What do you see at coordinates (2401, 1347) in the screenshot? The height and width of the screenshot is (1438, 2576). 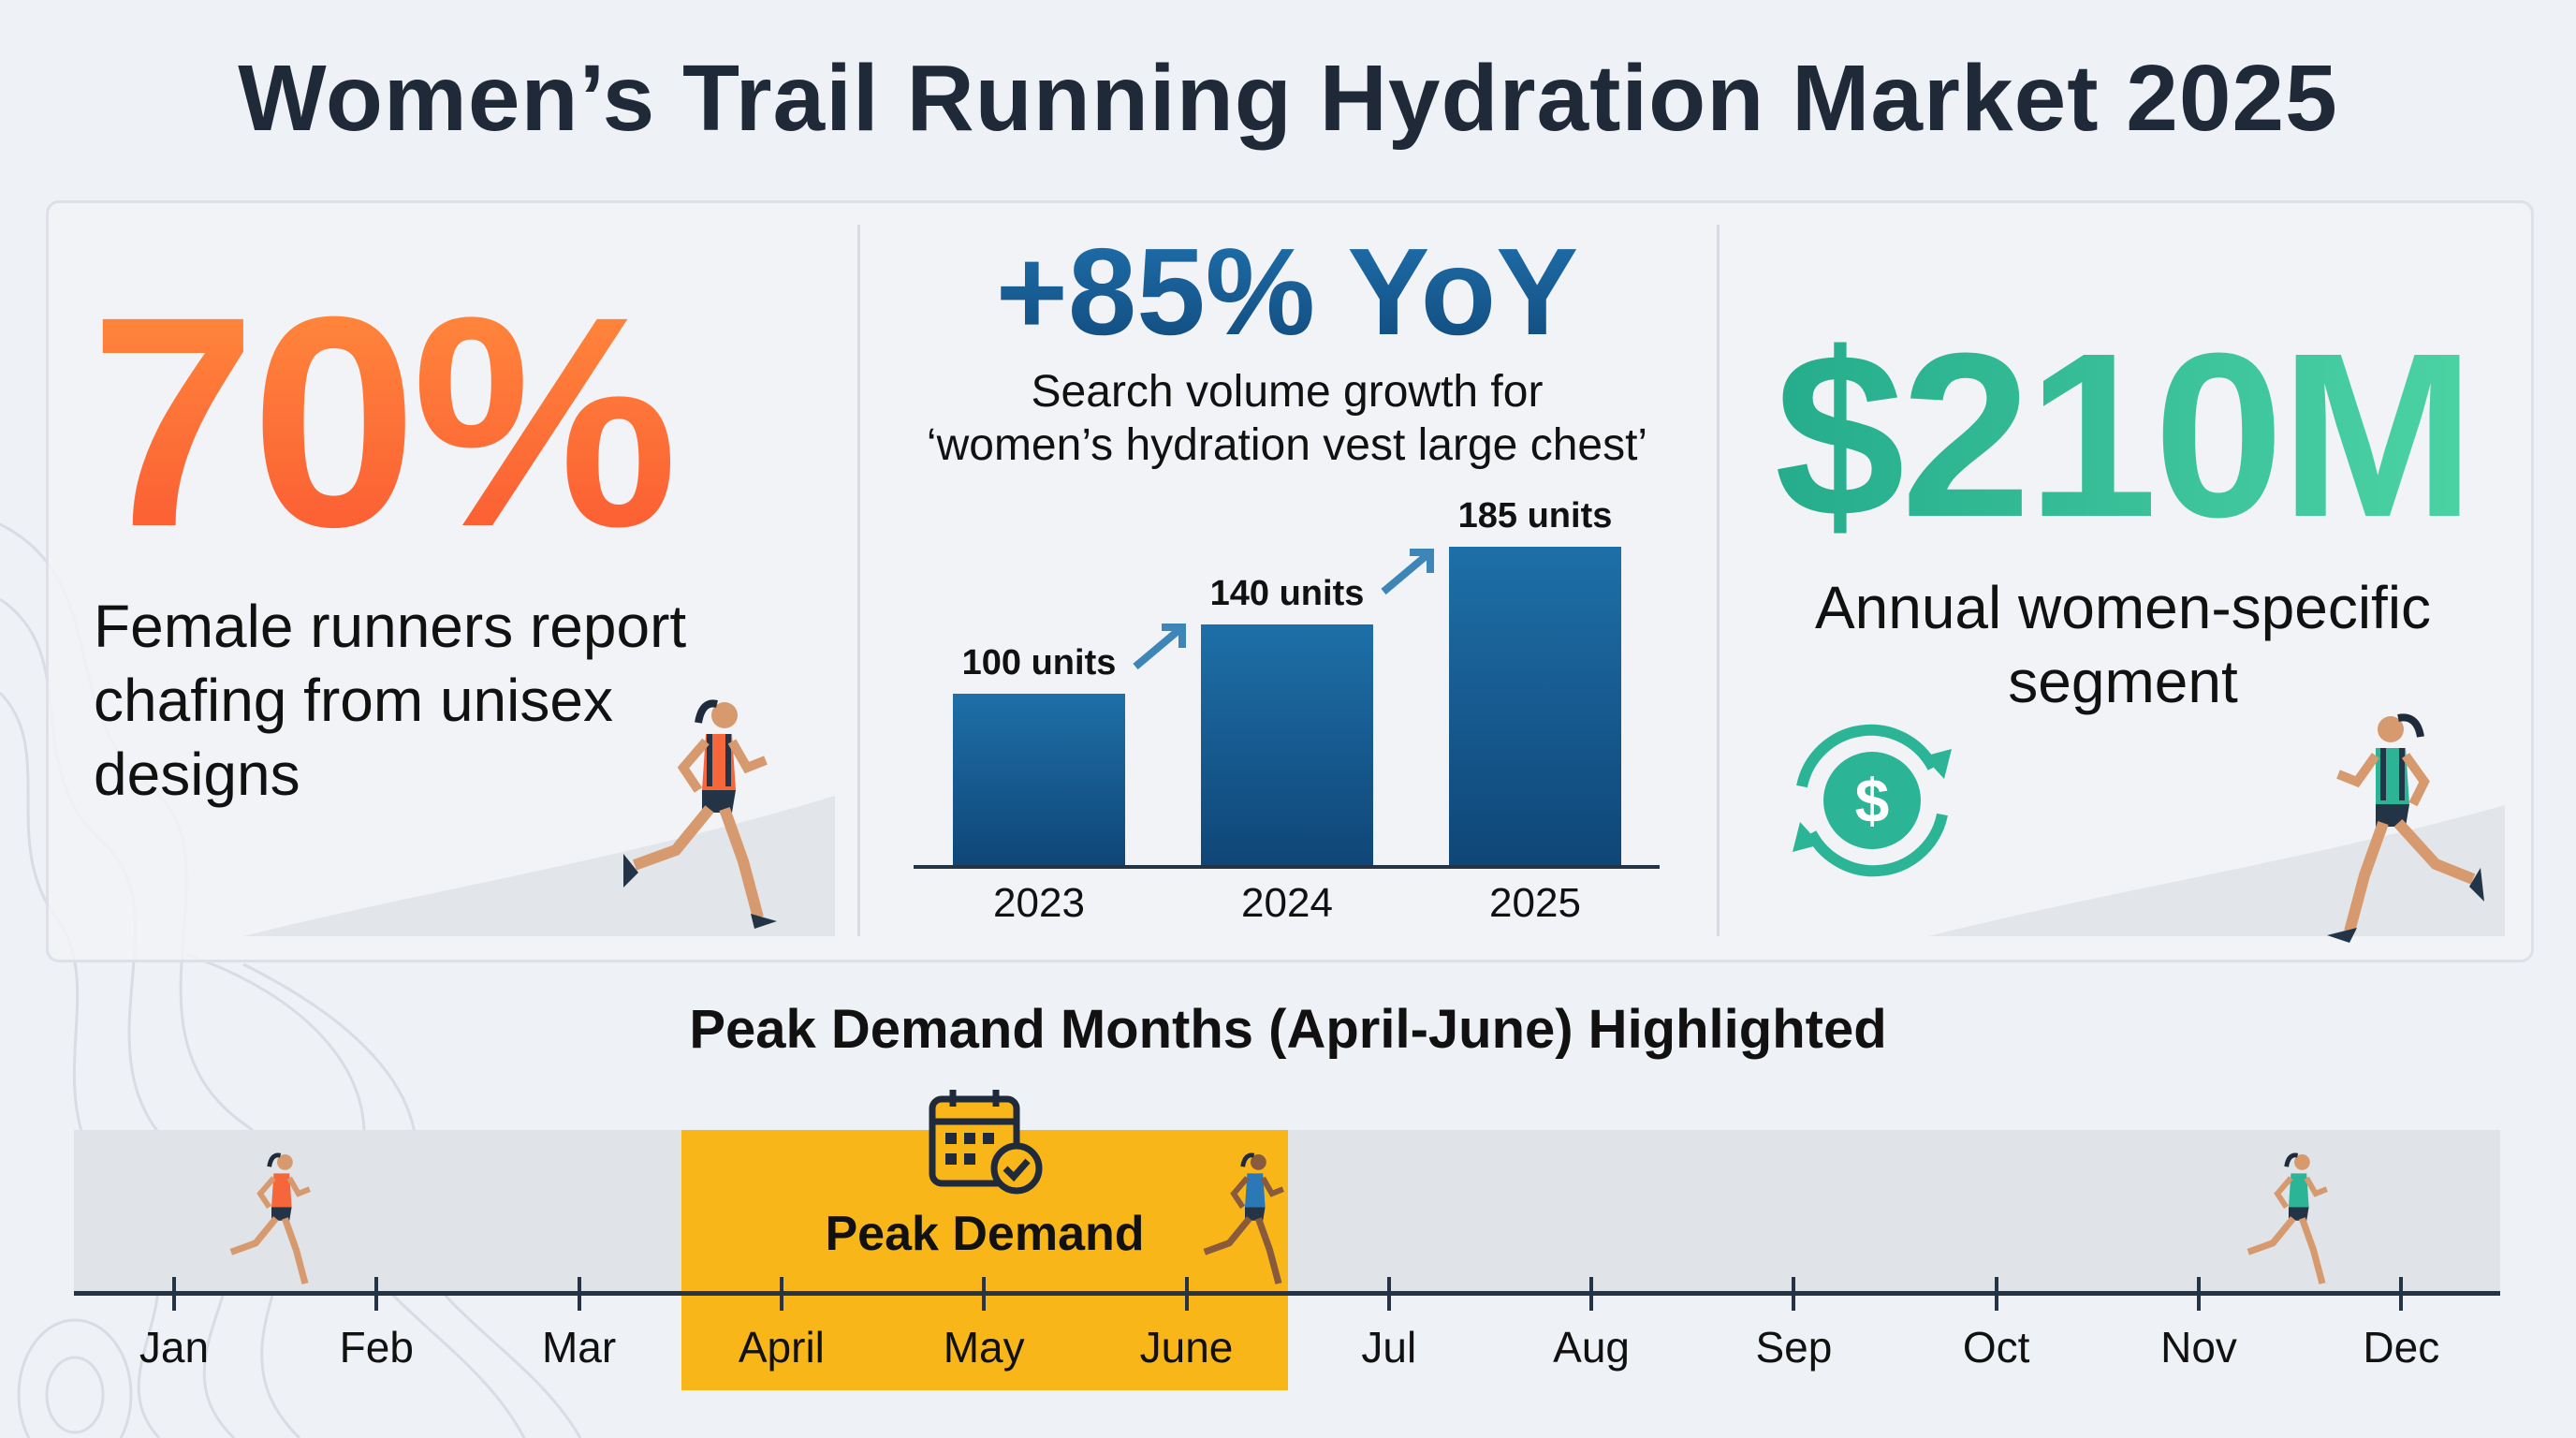 I see `month-label-dec: Dec` at bounding box center [2401, 1347].